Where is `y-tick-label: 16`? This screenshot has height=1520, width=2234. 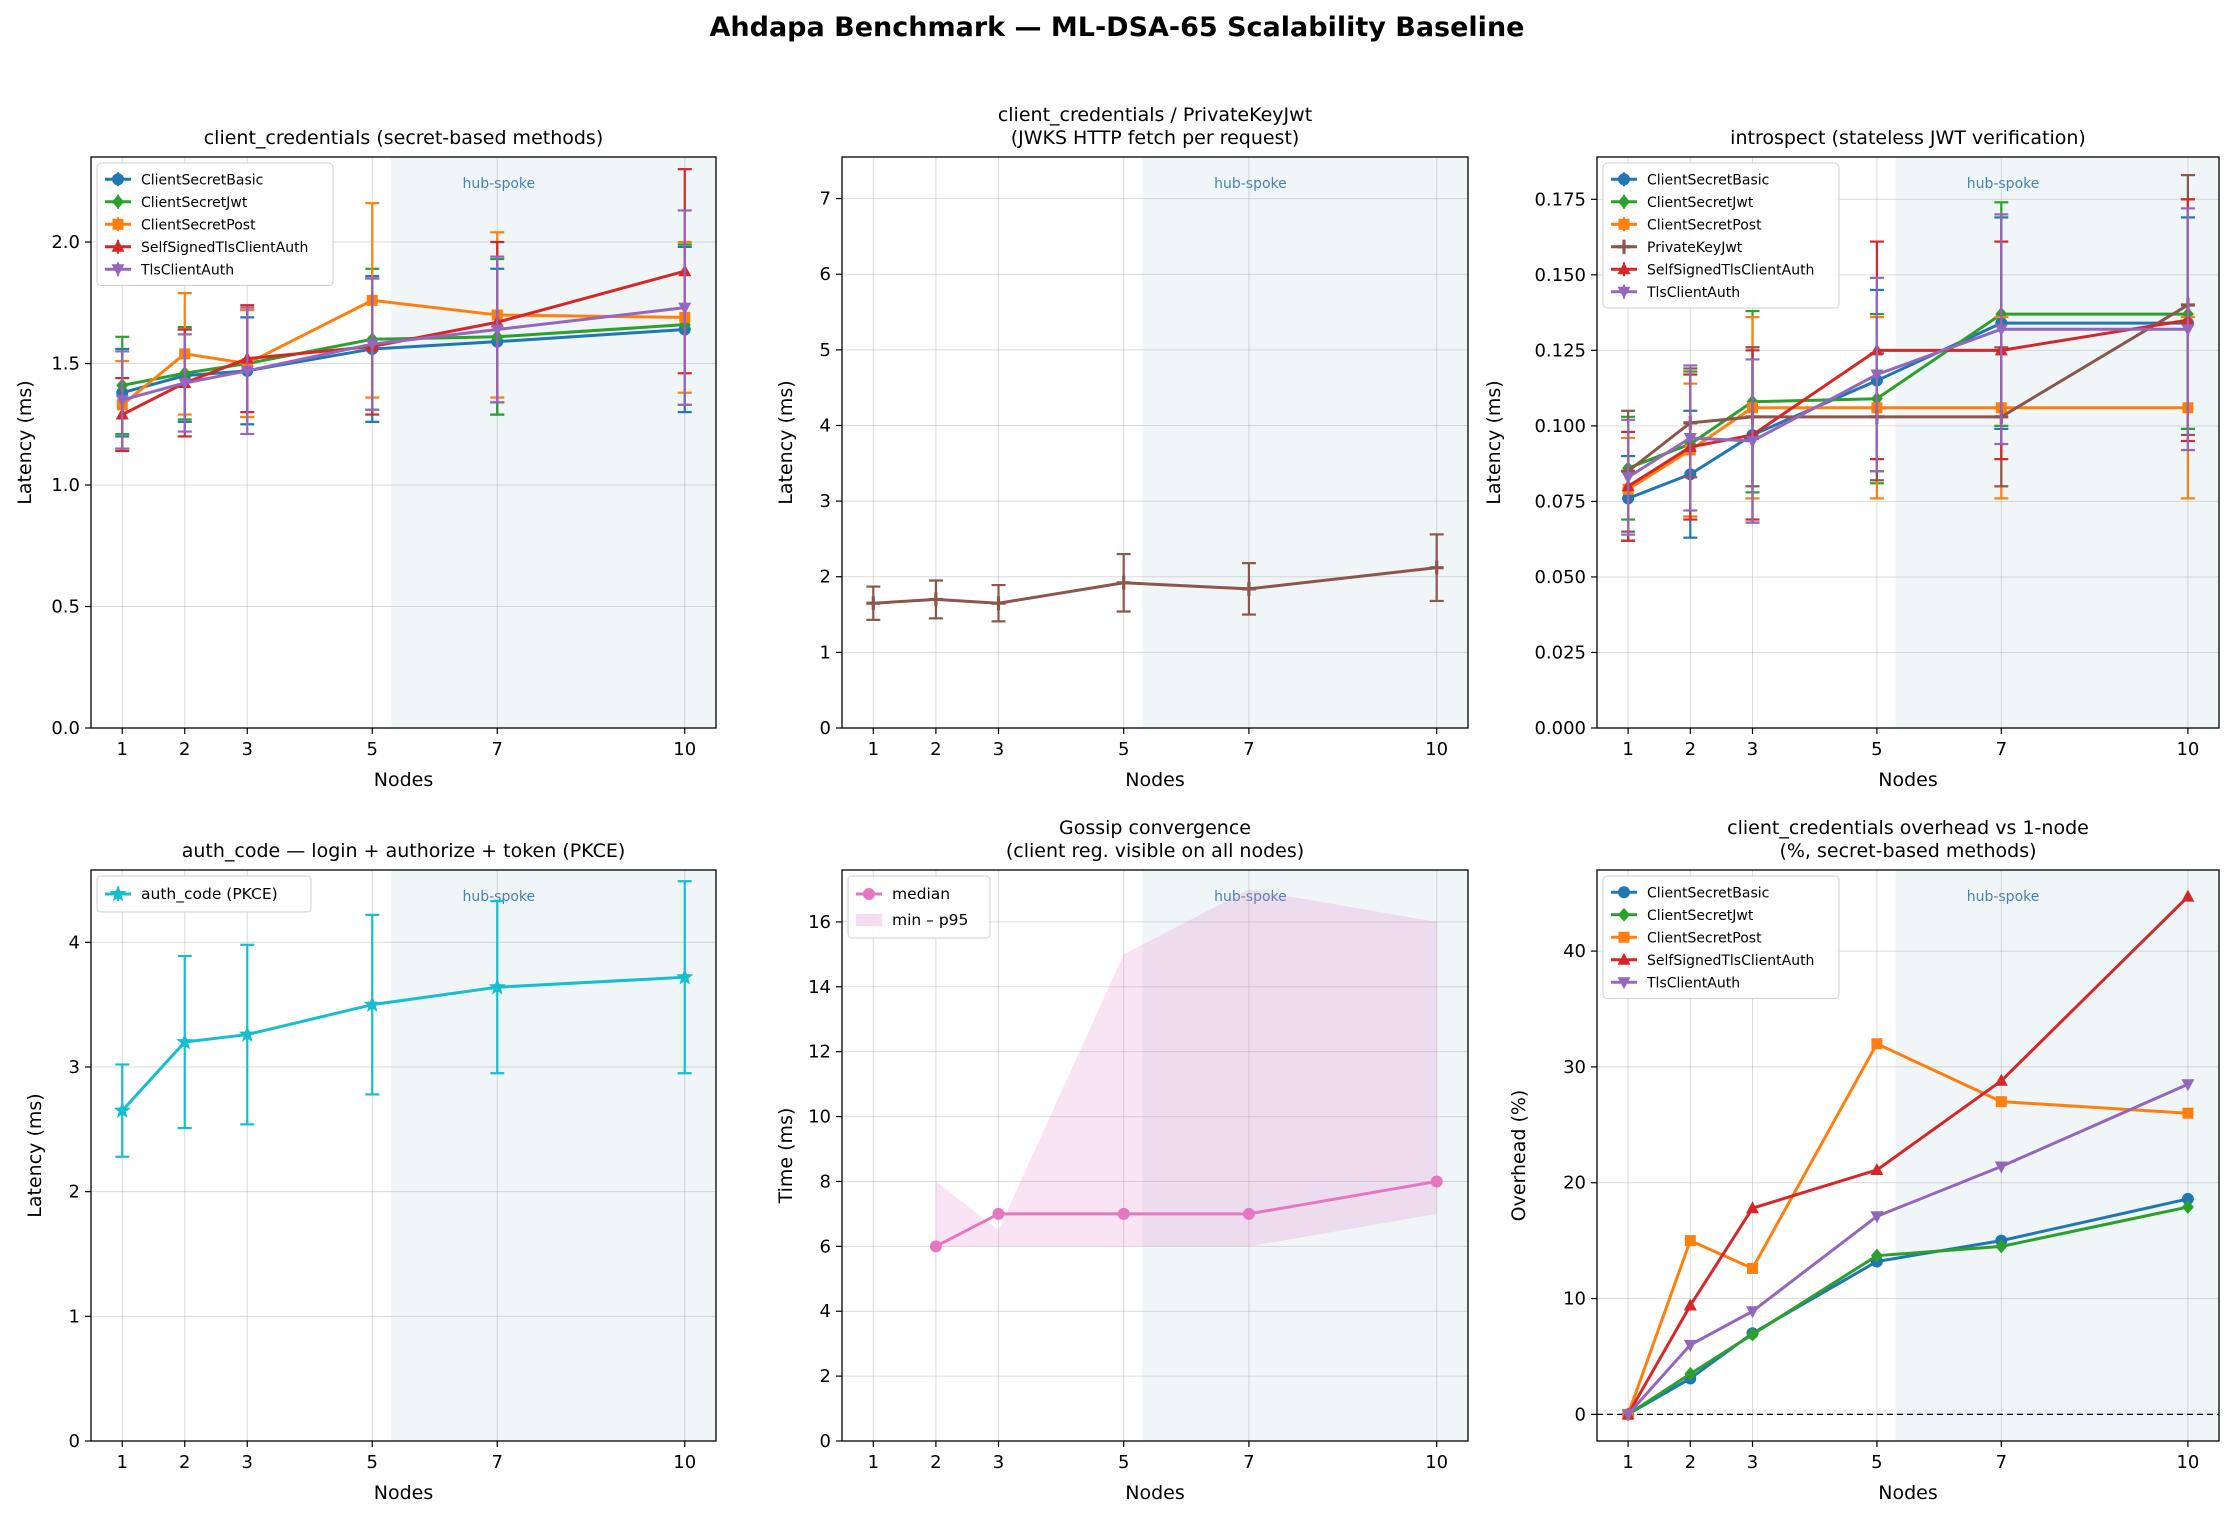 y-tick-label: 16 is located at coordinates (819, 922).